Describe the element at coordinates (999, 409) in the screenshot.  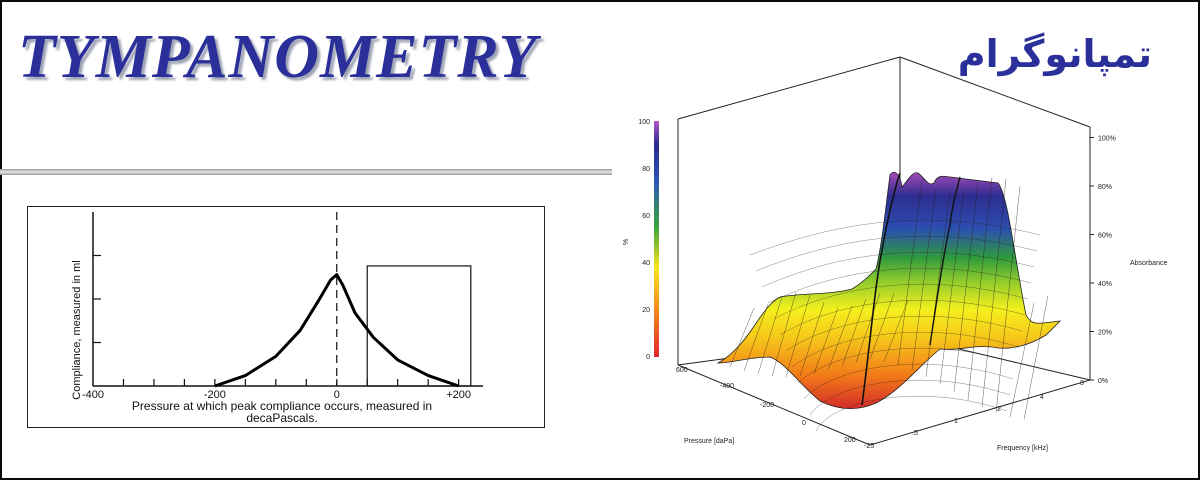
I see `frequency-tick-label: 2` at that location.